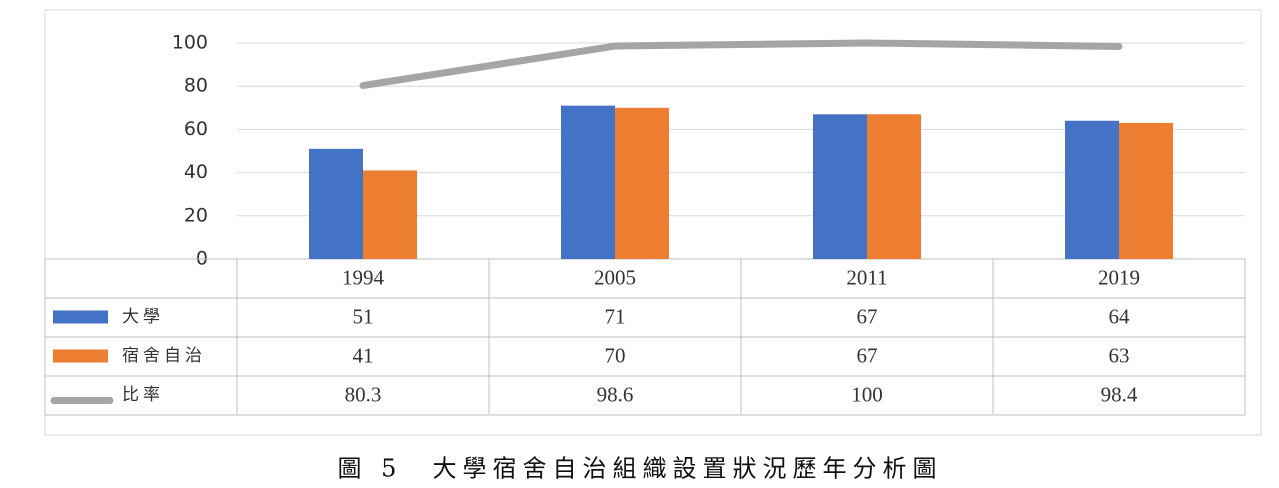  What do you see at coordinates (196, 129) in the screenshot?
I see `y-tick-label: 60` at bounding box center [196, 129].